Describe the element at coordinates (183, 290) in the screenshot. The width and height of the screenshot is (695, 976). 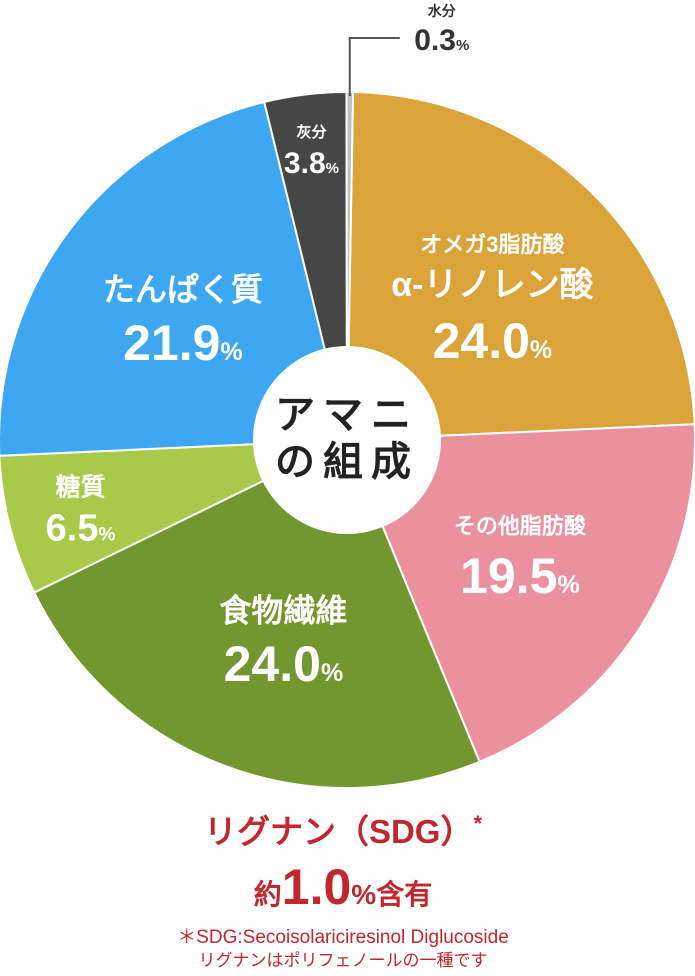
I see `slice-4-name-label: たんぱく質` at that location.